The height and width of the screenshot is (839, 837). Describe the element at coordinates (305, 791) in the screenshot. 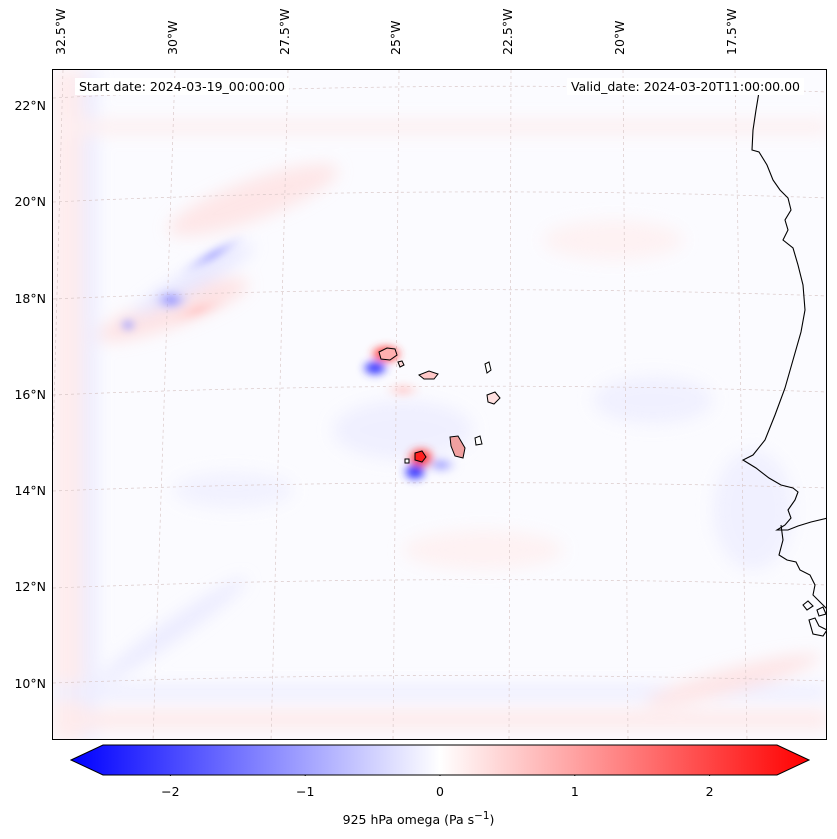

I see `colorbar-tick-label-1: −1` at that location.